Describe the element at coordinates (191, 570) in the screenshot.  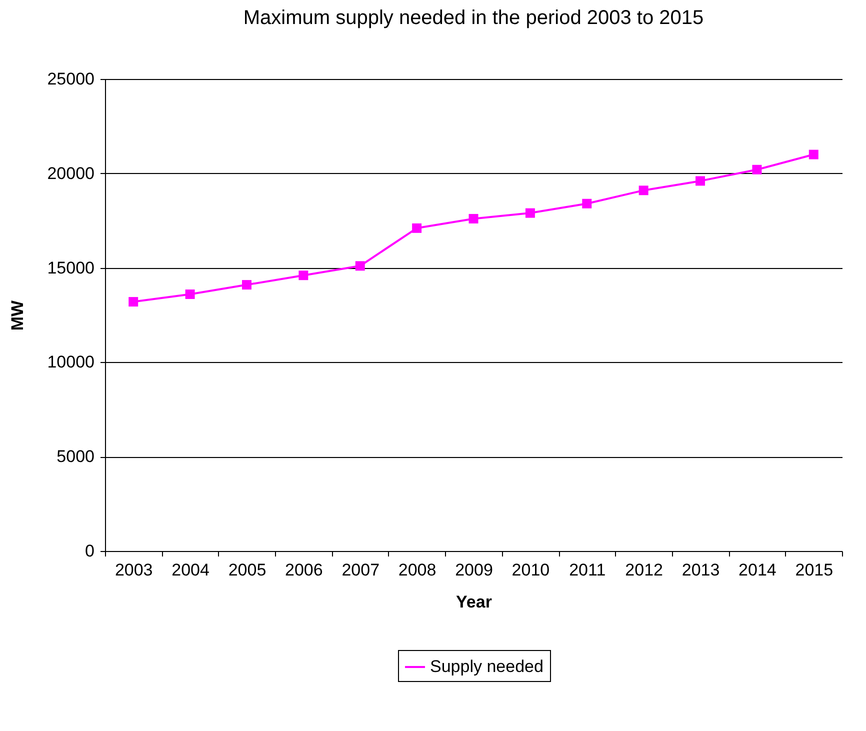
I see `x-tick-label: 2004` at that location.